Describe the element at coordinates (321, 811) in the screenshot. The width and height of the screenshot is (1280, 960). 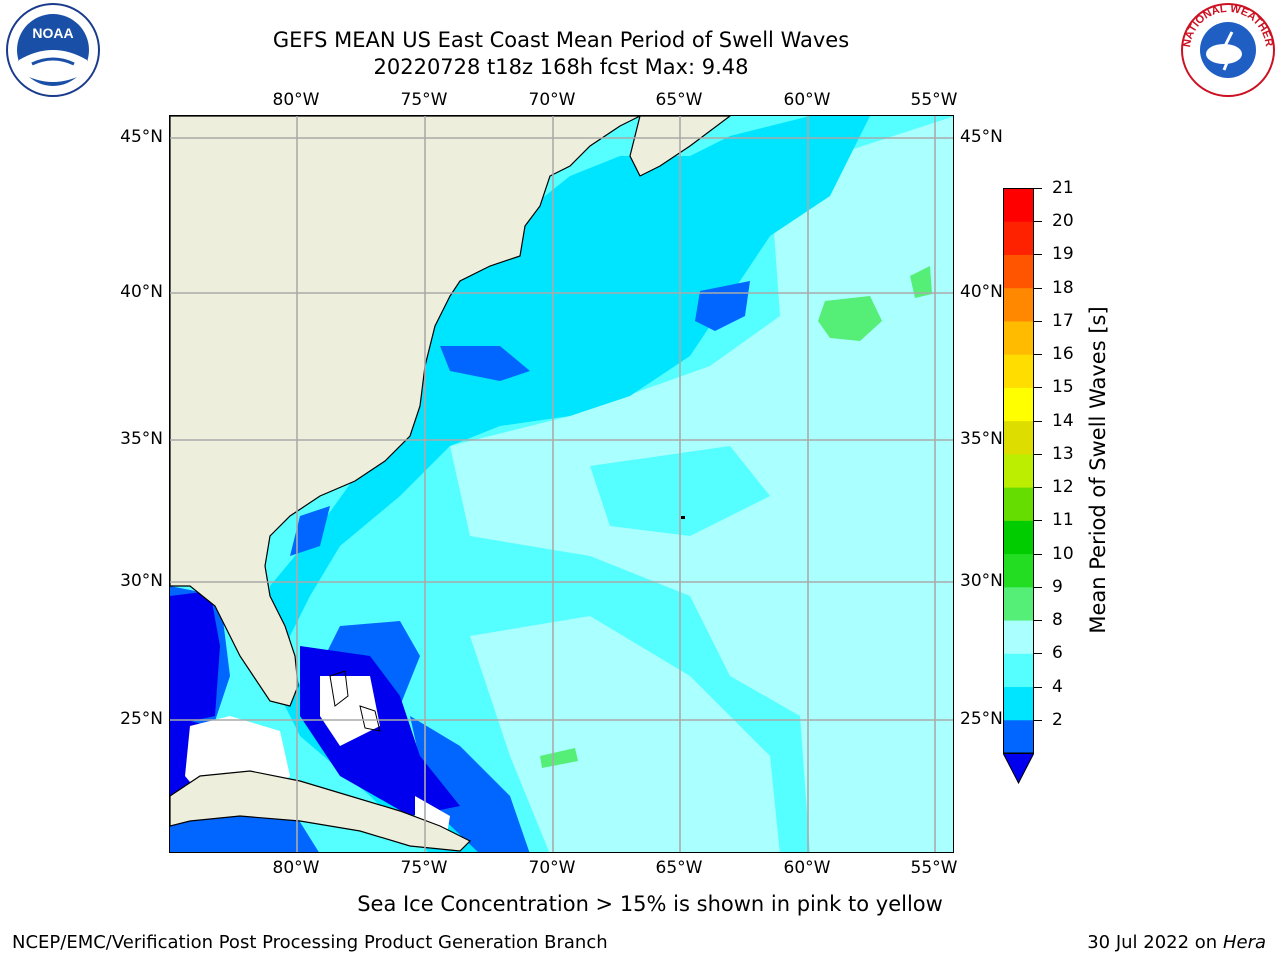
I see `land-cuba` at that location.